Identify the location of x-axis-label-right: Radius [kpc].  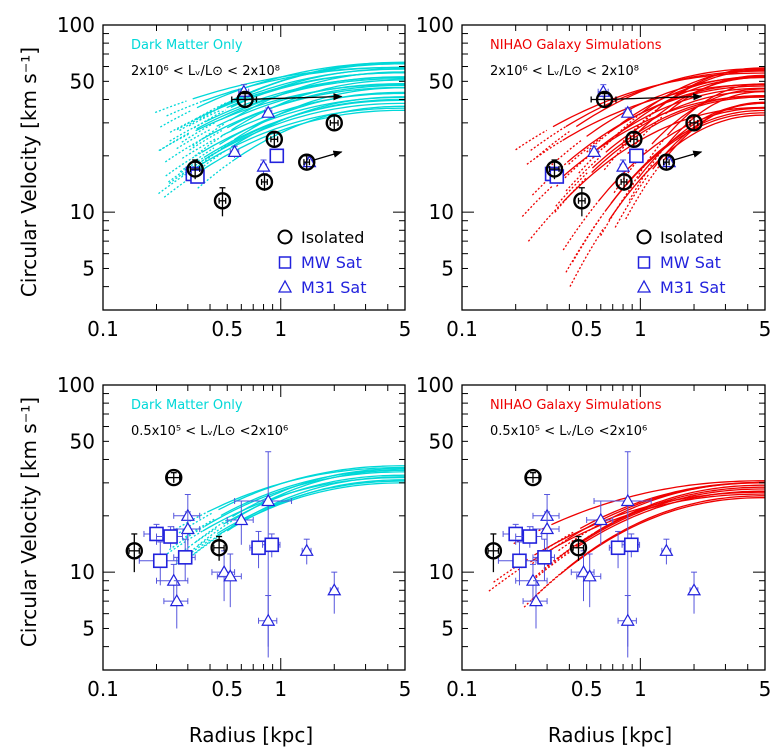
(610, 735).